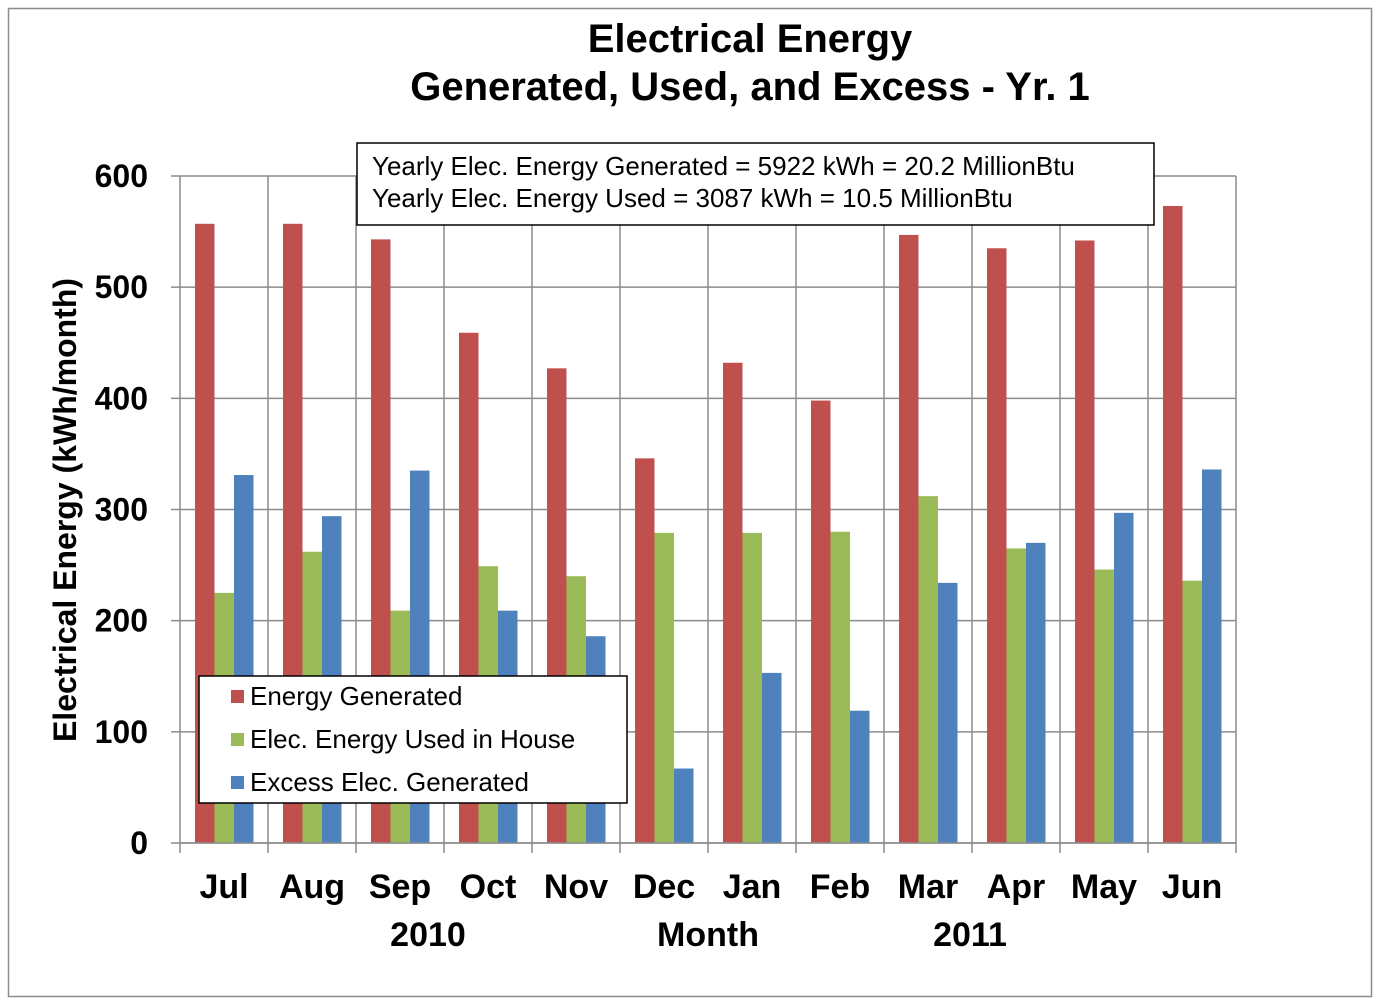 This screenshot has width=1380, height=1006. I want to click on bar-energy-generated-jun, so click(1173, 524).